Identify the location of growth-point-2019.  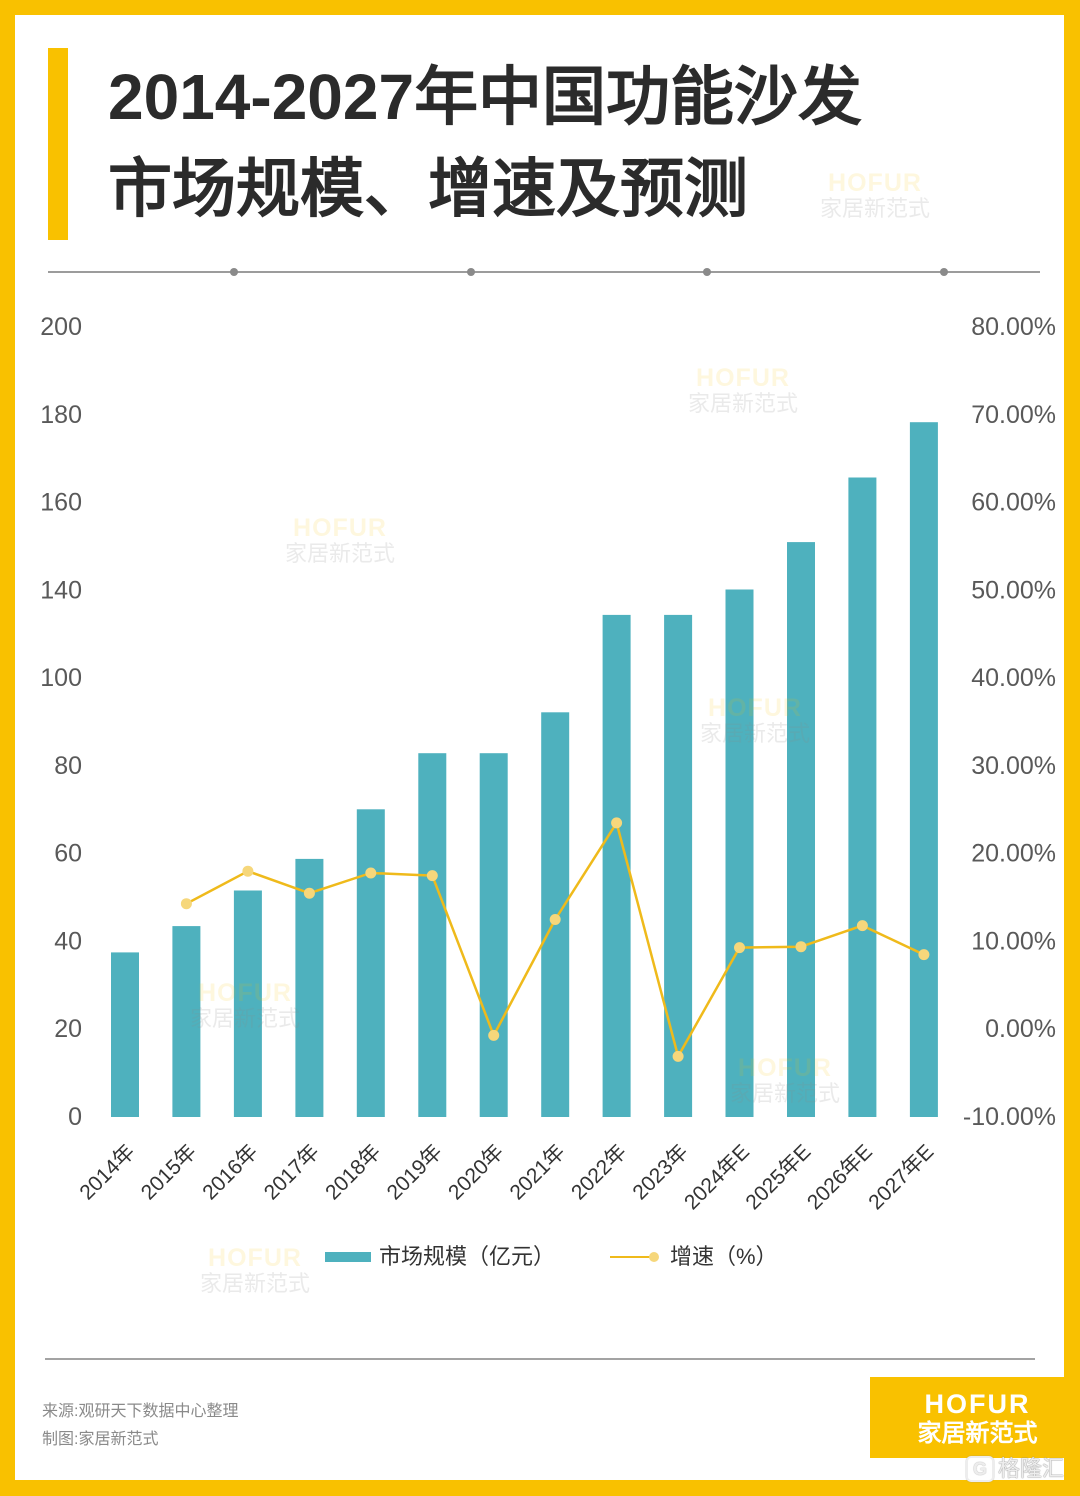
(432, 876).